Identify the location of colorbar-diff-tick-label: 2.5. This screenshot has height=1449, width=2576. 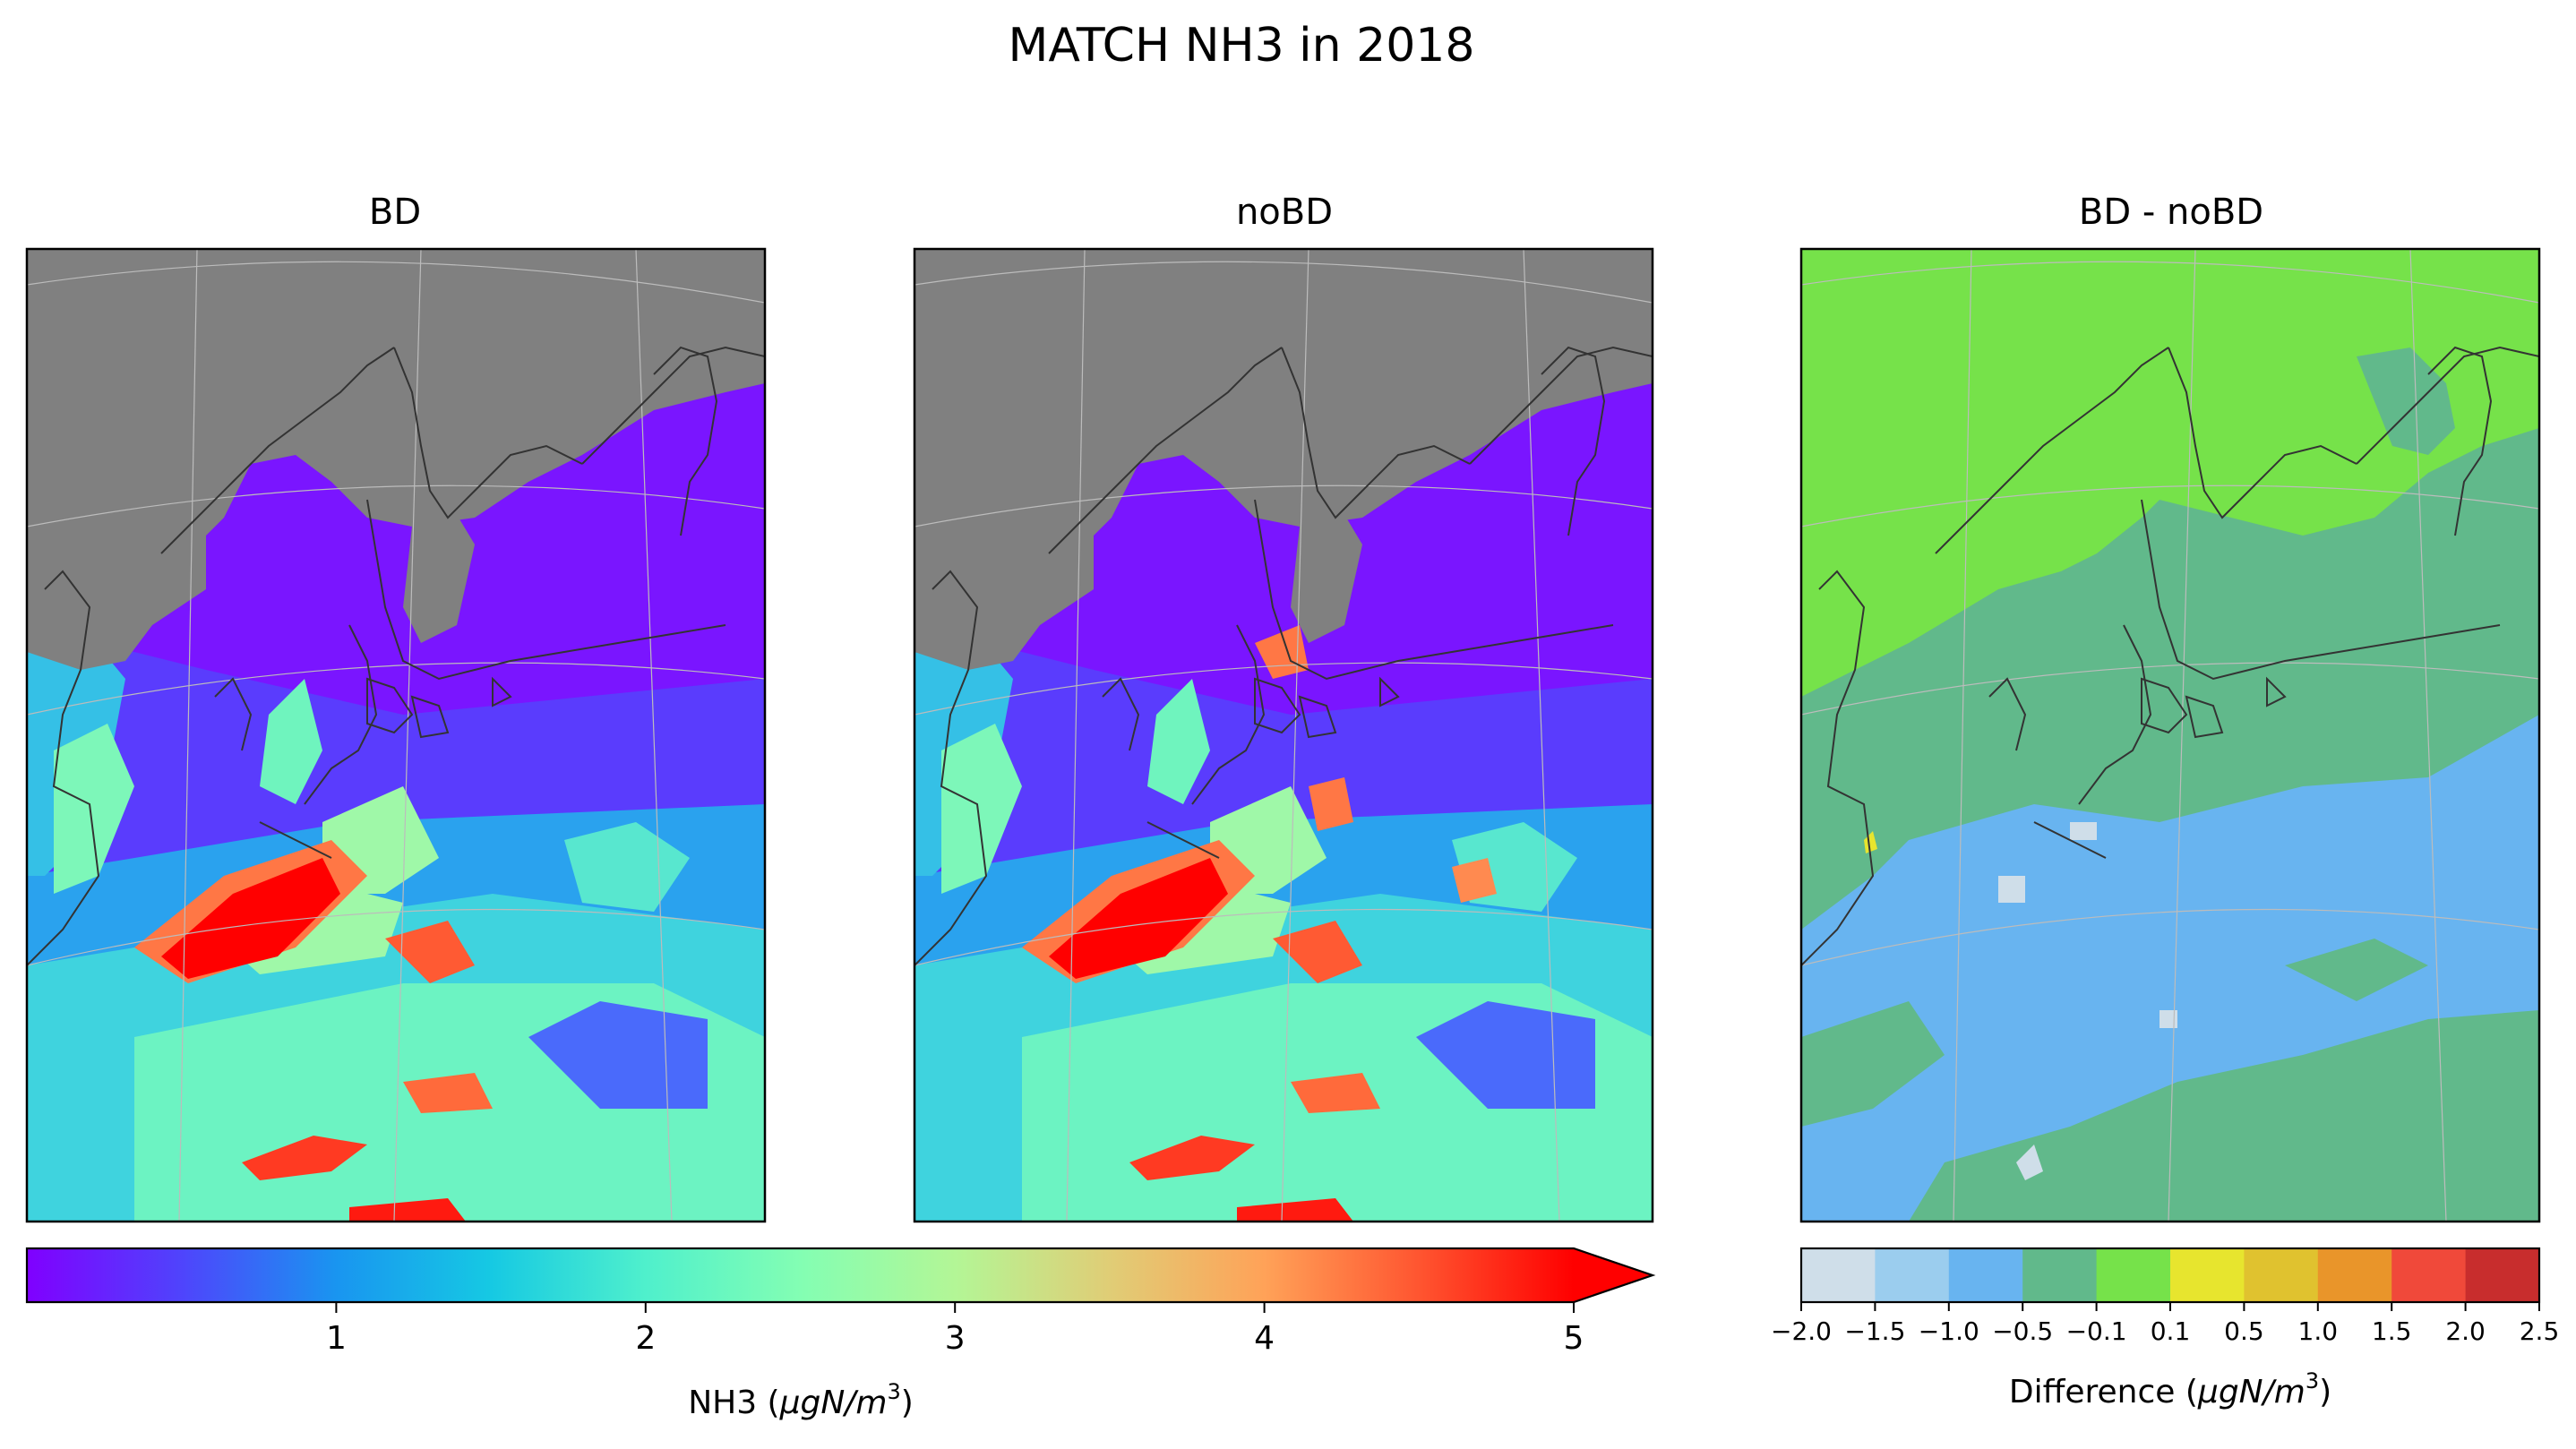
(2540, 1331).